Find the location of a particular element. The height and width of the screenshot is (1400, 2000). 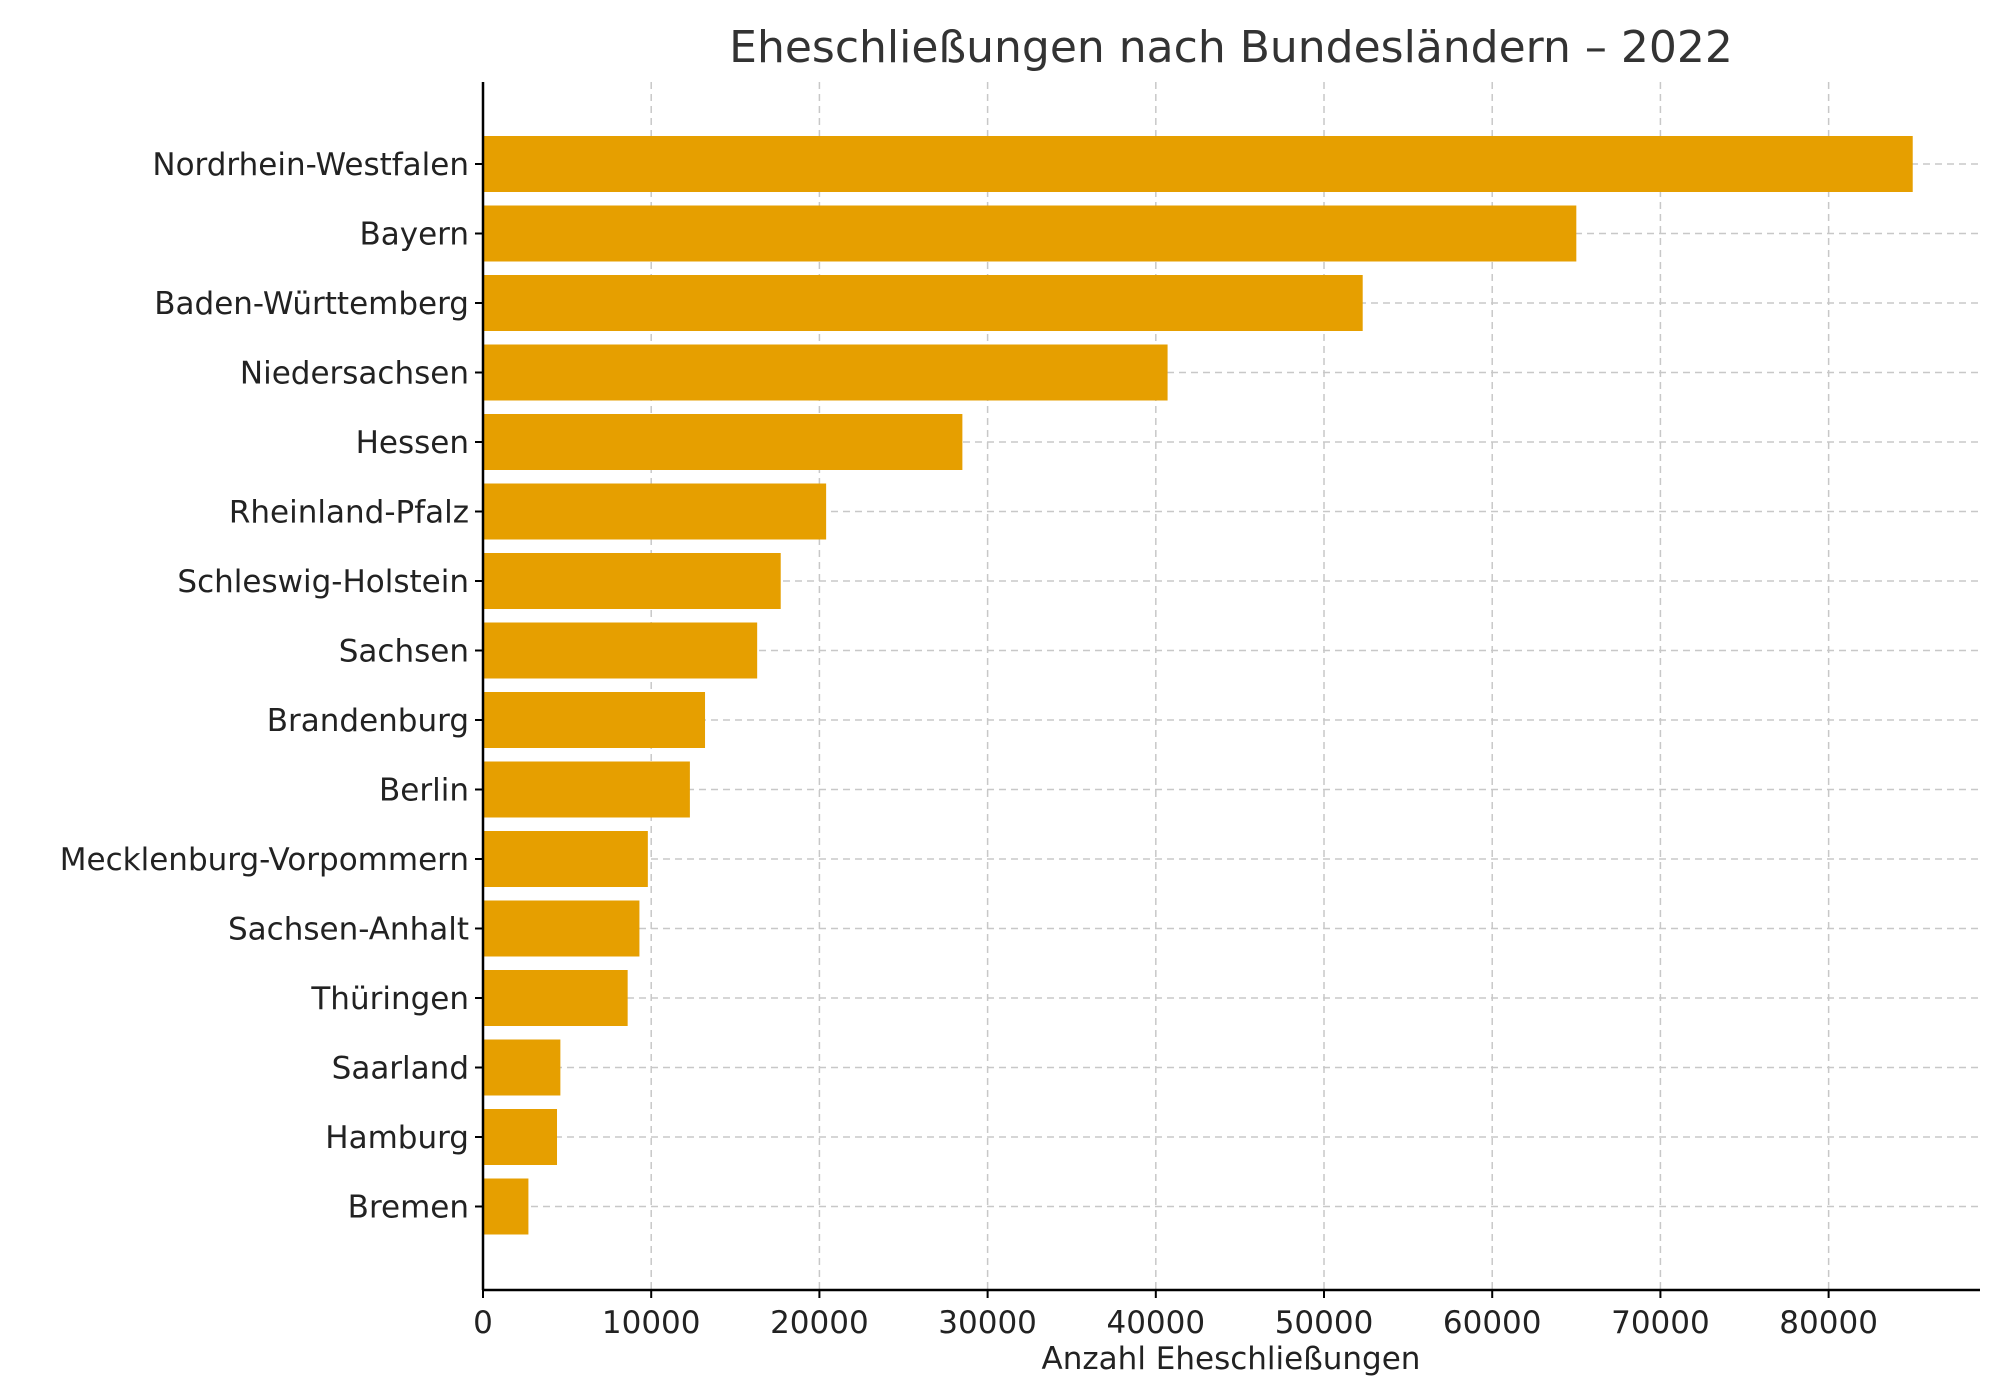

category-label: Thüringen is located at coordinates (389, 999).